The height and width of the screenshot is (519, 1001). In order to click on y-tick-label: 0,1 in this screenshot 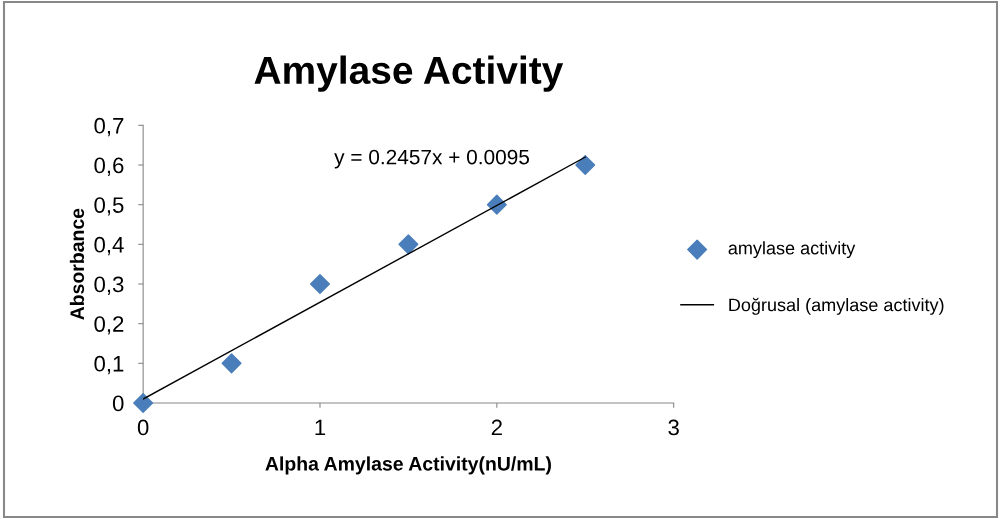, I will do `click(109, 365)`.